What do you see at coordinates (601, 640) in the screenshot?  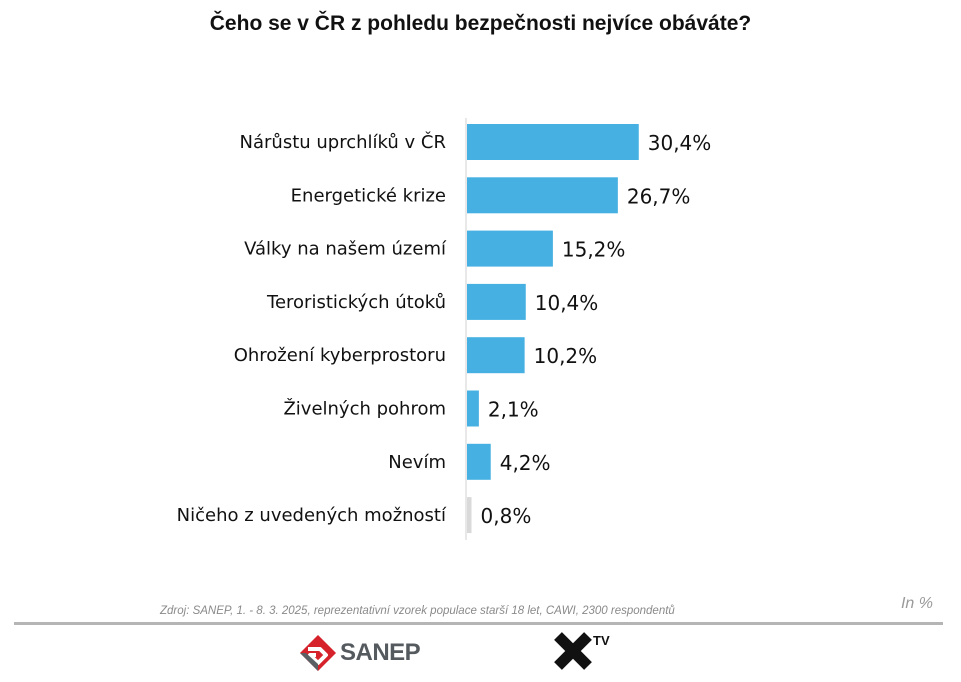 I see `x-tv-logo-text: TV` at bounding box center [601, 640].